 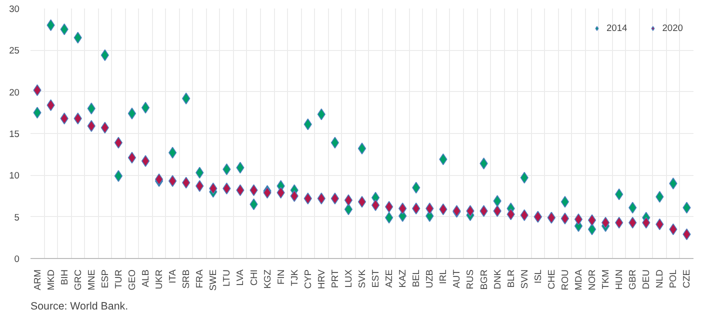 I want to click on x-tick-label: BGR, so click(x=483, y=279).